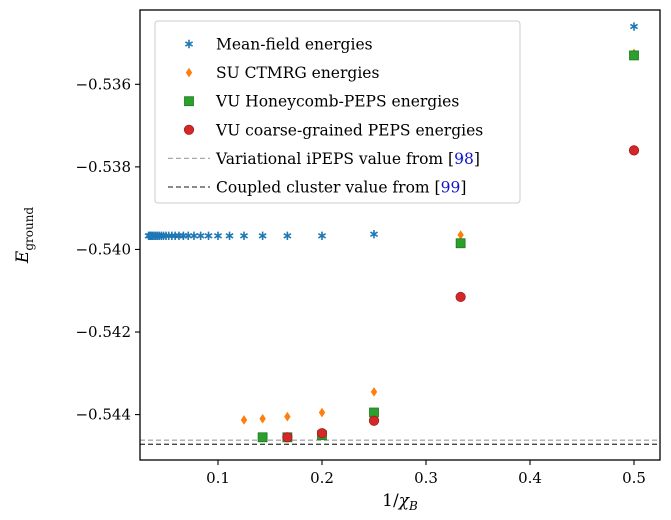 The image size is (671, 520). What do you see at coordinates (530, 478) in the screenshot?
I see `x-tick-label: 0.4` at bounding box center [530, 478].